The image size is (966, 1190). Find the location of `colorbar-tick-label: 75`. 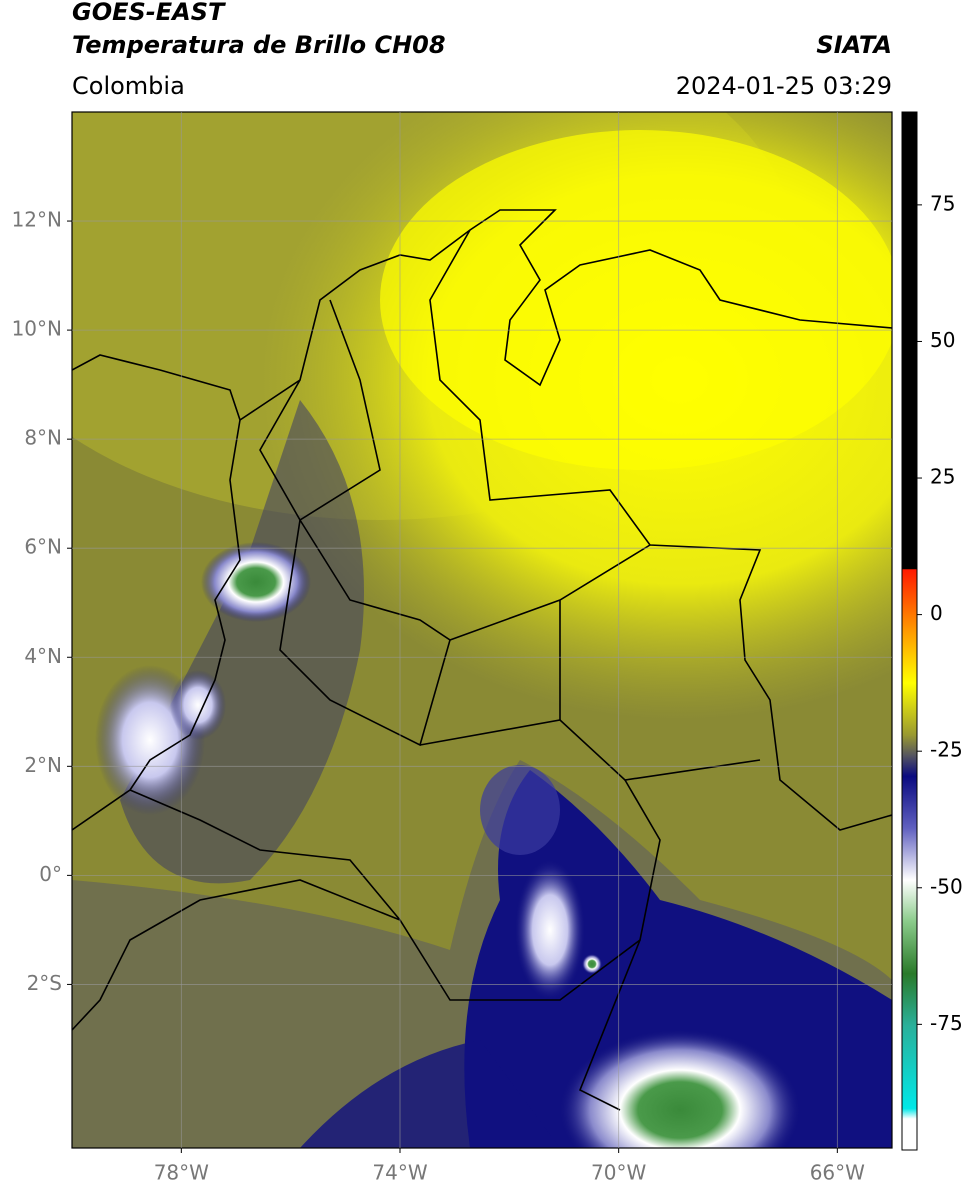

colorbar-tick-label: 75 is located at coordinates (942, 203).